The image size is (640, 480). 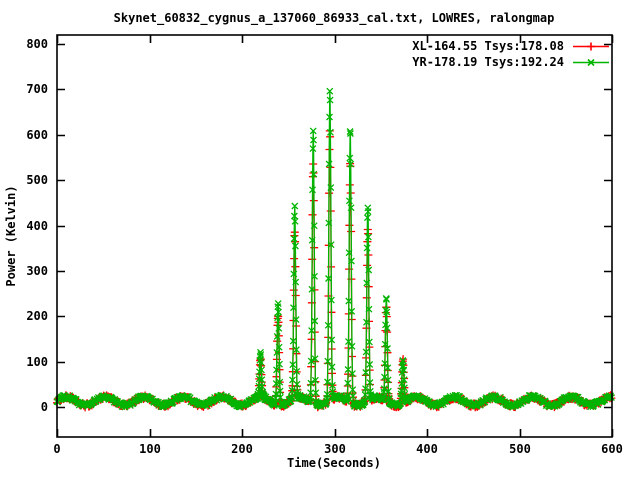 What do you see at coordinates (591, 62) in the screenshot?
I see `legend-sample-cross-icon` at bounding box center [591, 62].